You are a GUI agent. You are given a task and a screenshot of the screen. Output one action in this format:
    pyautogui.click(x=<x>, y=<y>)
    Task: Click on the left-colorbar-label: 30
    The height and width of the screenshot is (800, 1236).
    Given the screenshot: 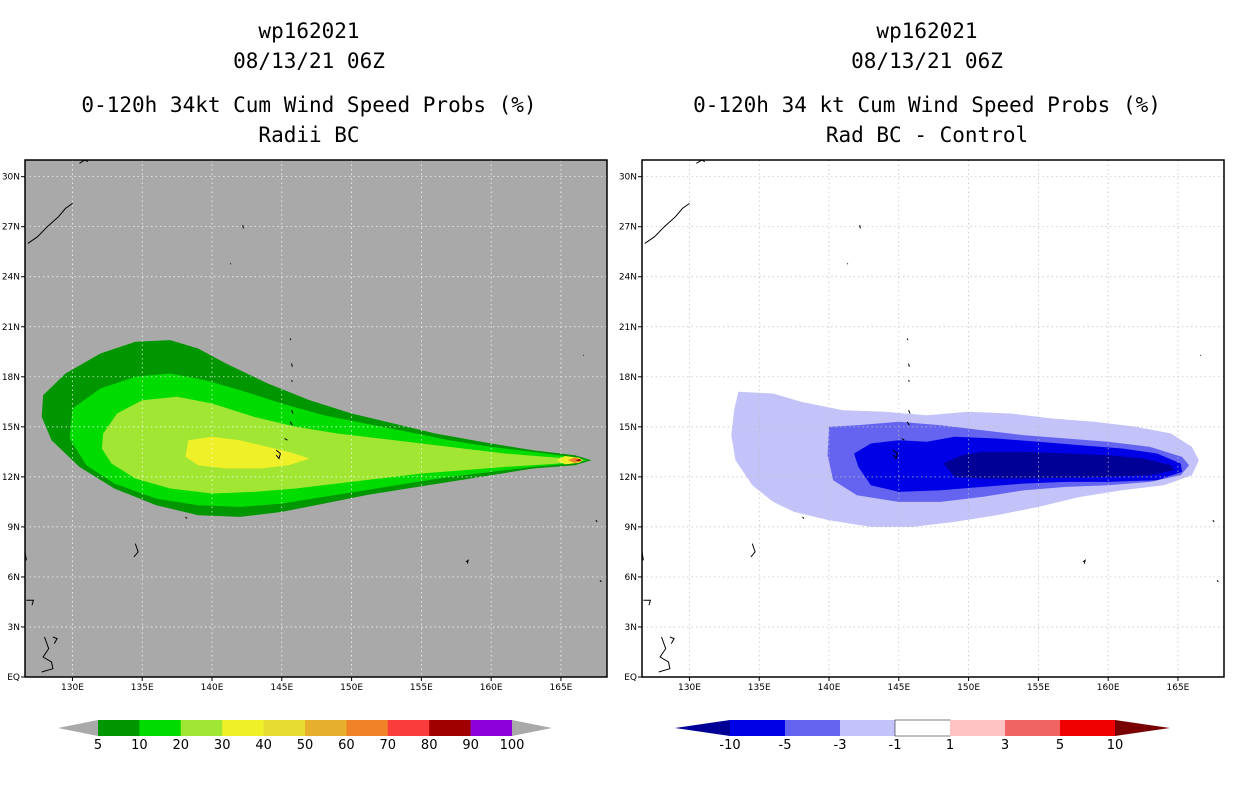 What is the action you would take?
    pyautogui.click(x=222, y=745)
    